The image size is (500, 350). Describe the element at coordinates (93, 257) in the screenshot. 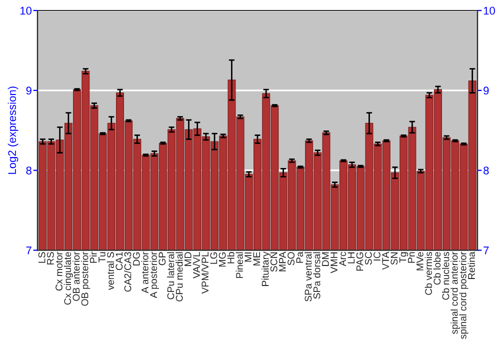

I see `x-tick-label: Pir` at that location.